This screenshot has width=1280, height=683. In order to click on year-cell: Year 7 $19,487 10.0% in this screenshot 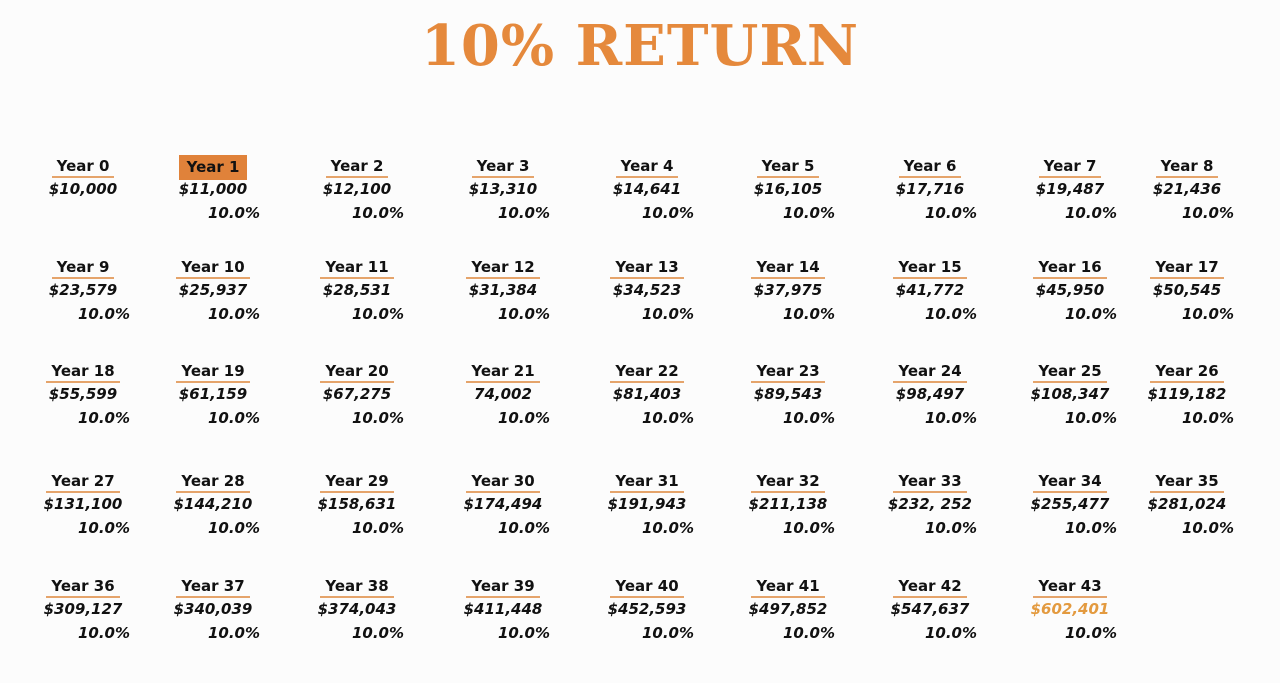, I will do `click(1070, 195)`.